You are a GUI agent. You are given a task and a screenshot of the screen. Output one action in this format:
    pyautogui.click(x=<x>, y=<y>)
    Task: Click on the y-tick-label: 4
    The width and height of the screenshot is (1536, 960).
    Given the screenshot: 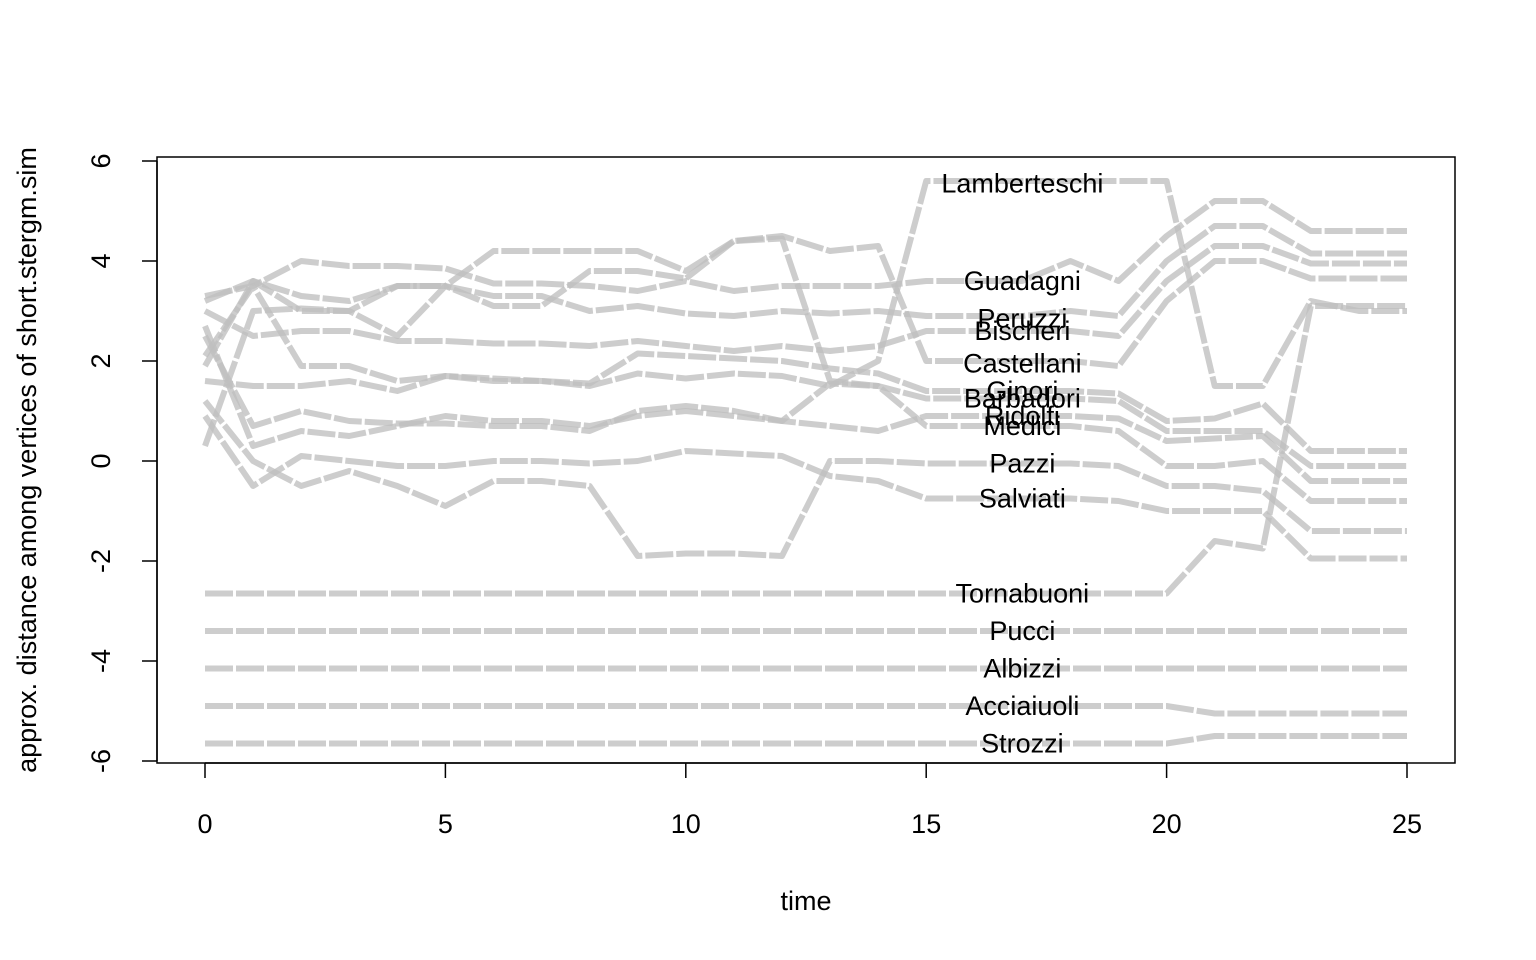 What is the action you would take?
    pyautogui.click(x=101, y=260)
    